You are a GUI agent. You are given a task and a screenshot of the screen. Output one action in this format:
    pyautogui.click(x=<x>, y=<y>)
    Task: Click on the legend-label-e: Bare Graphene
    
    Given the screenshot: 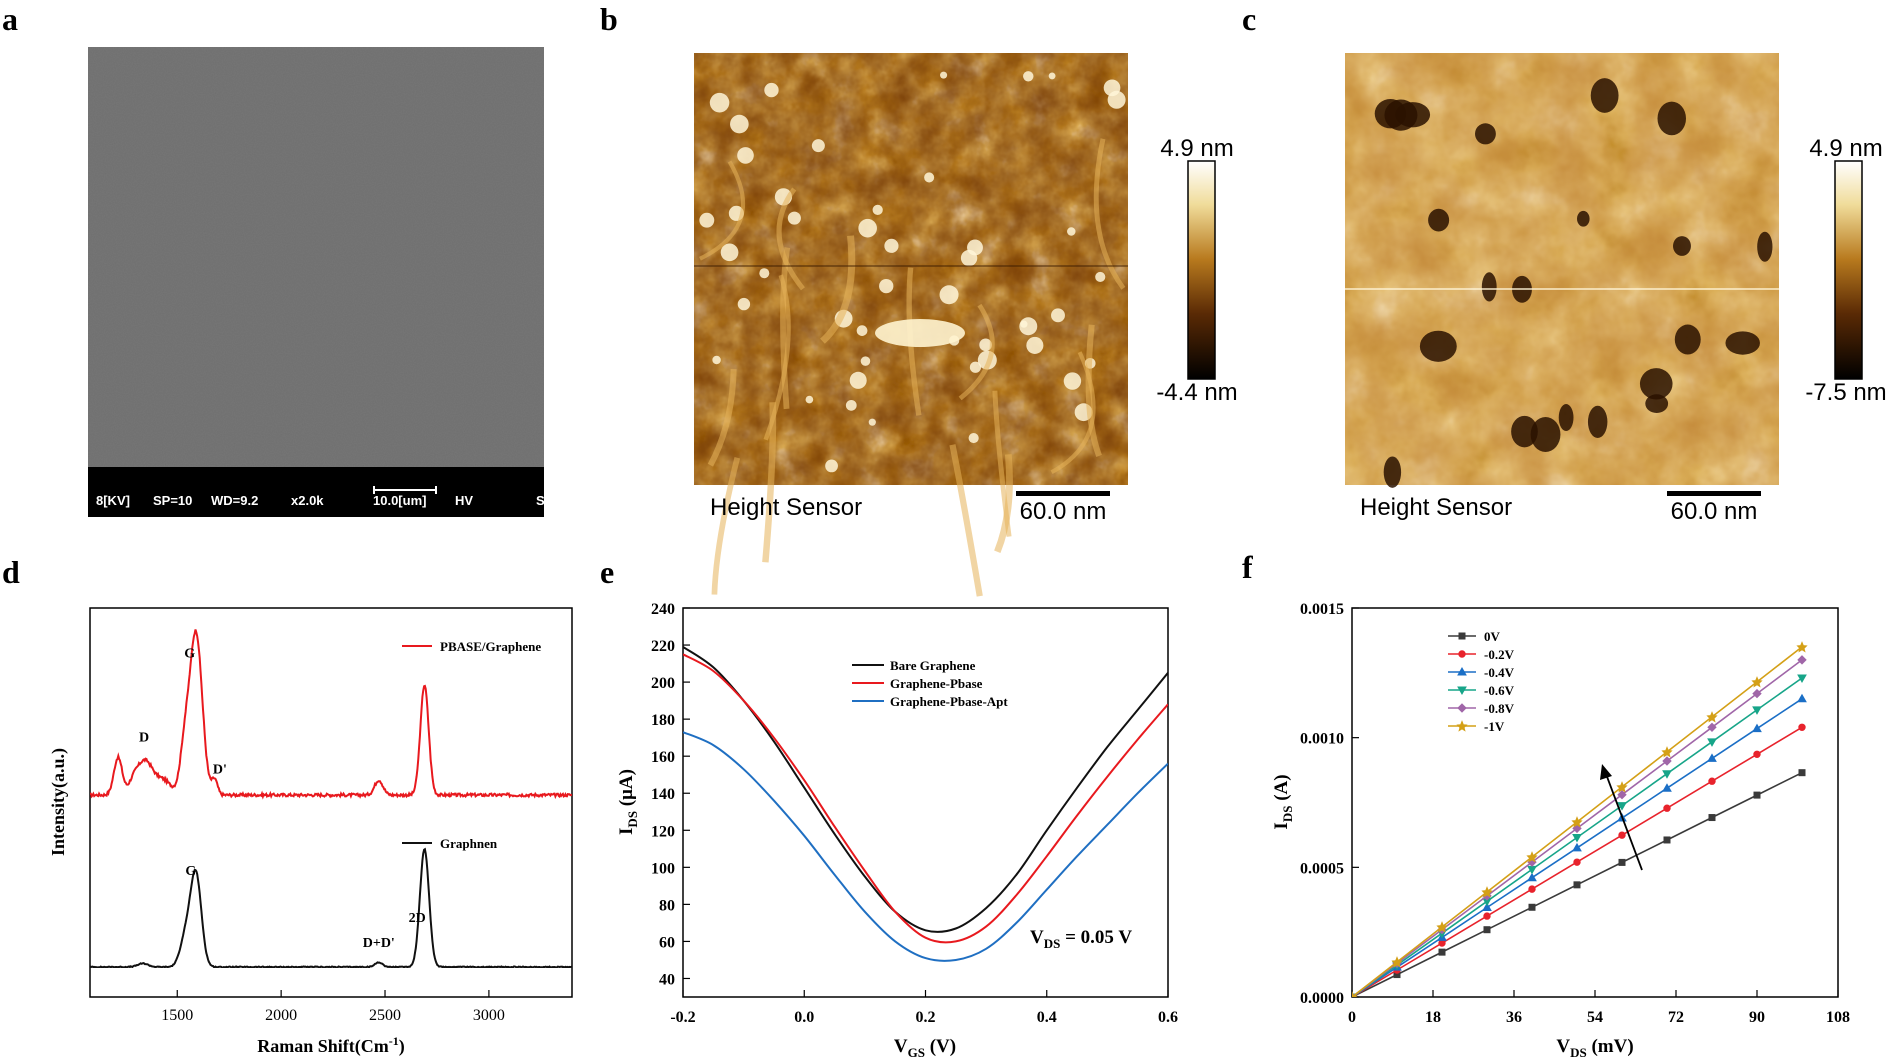 What is the action you would take?
    pyautogui.click(x=933, y=665)
    